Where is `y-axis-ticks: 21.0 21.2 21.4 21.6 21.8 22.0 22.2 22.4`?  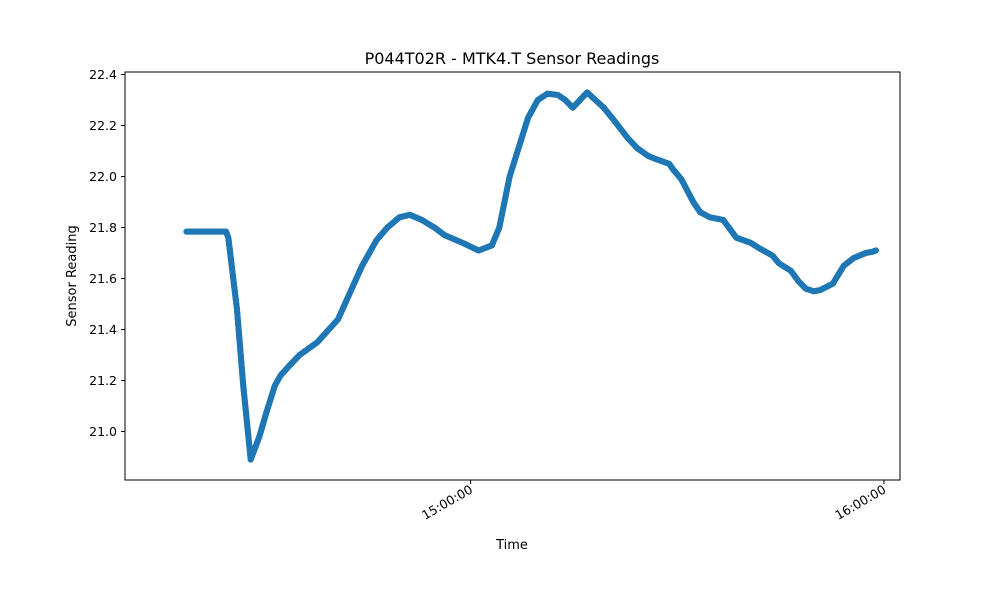
y-axis-ticks: 21.0 21.2 21.4 21.6 21.8 22.0 22.2 22.4 is located at coordinates (107, 253).